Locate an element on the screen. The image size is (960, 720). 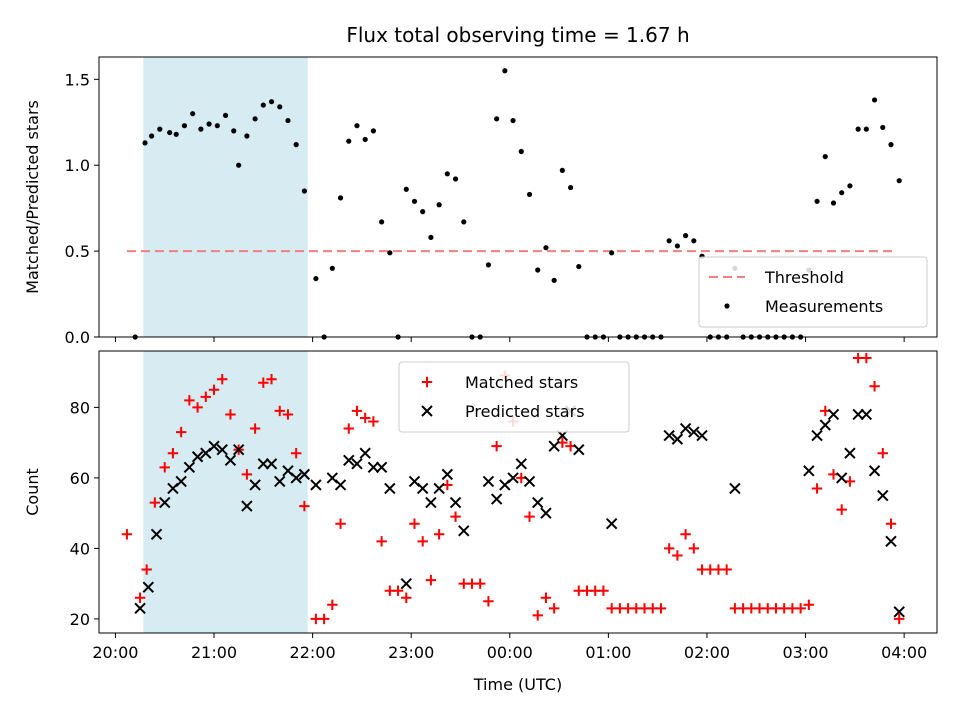
x-tick-label: 00:00 is located at coordinates (510, 652).